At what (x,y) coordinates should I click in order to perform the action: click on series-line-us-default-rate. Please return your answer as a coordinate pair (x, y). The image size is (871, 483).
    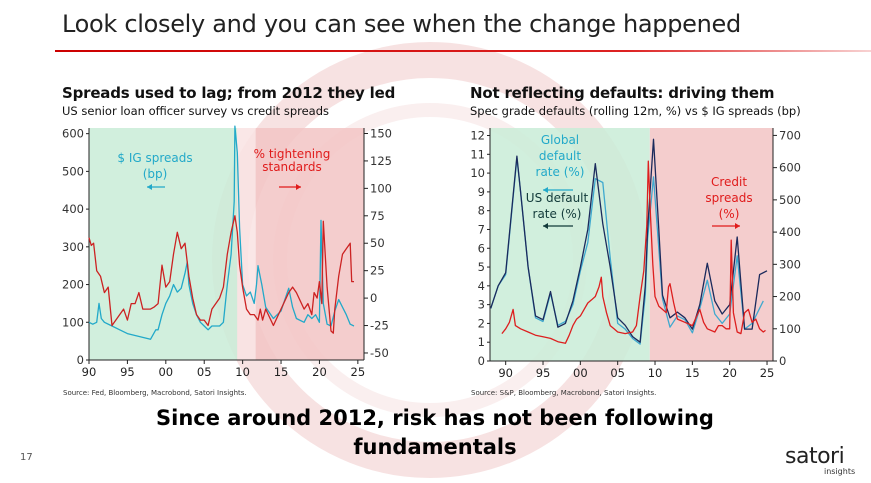
    Looking at the image, I should click on (629, 240).